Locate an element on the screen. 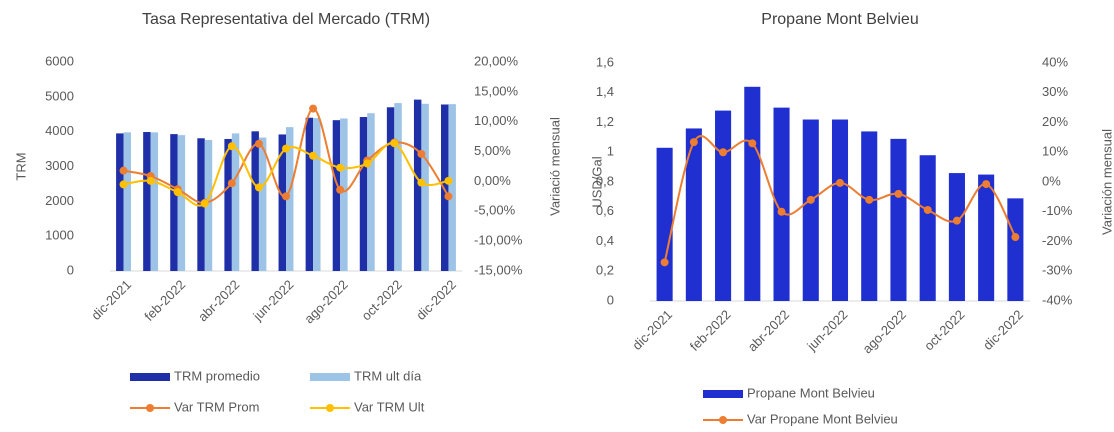  y-tick-label: 1,4 is located at coordinates (605, 91).